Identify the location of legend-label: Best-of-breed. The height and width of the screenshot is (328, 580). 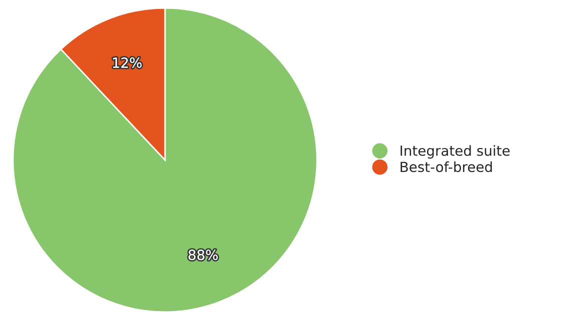
(446, 166).